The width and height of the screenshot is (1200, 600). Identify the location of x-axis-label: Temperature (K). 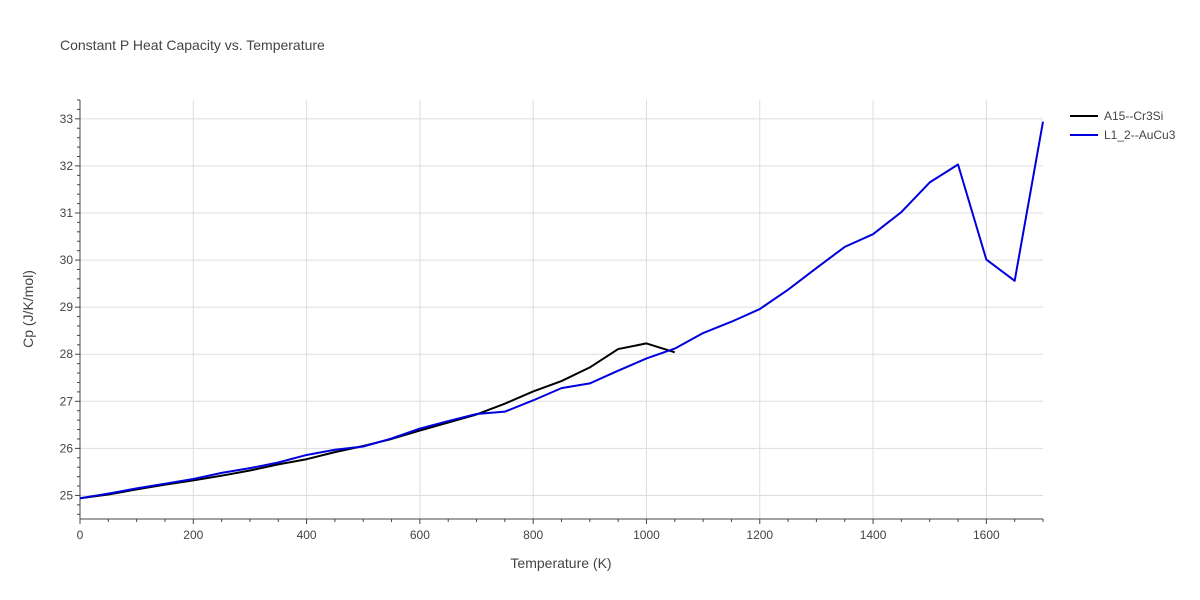
(560, 563).